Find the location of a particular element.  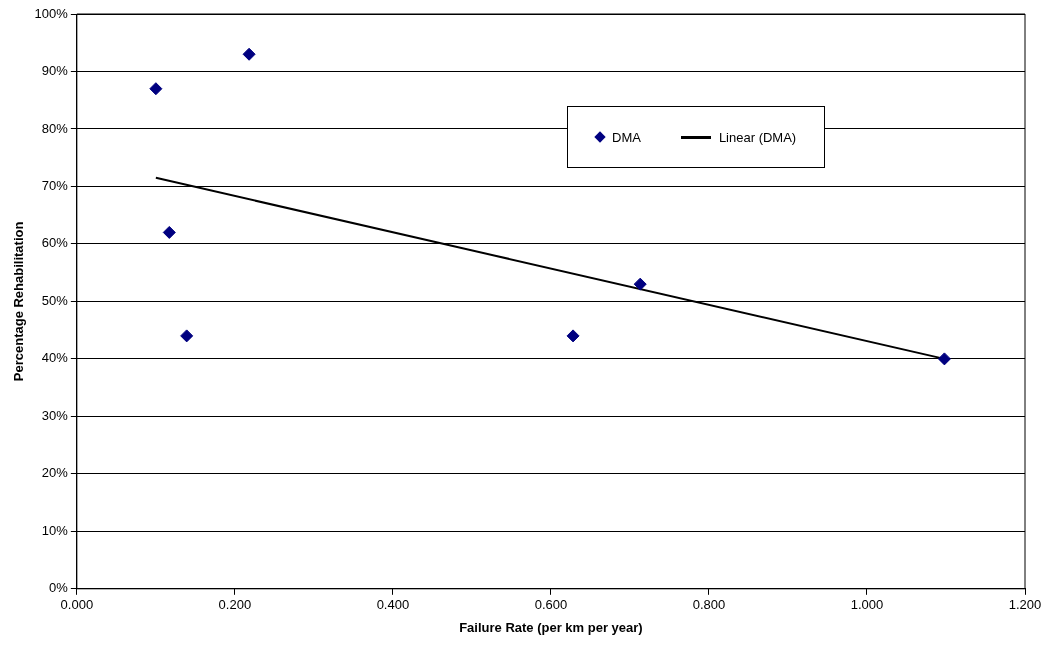

x-axis-title: Failure Rate (per km per year) is located at coordinates (551, 627).